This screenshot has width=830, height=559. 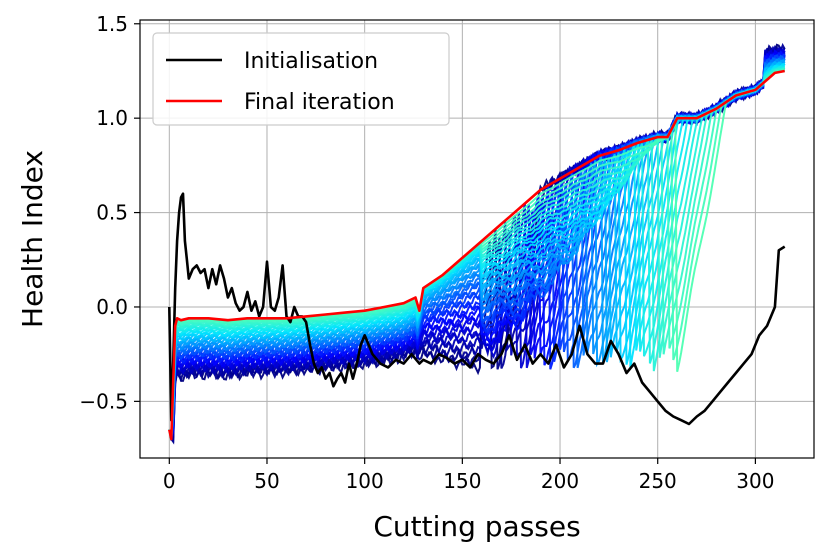 What do you see at coordinates (266, 481) in the screenshot?
I see `x-tick-label: 50` at bounding box center [266, 481].